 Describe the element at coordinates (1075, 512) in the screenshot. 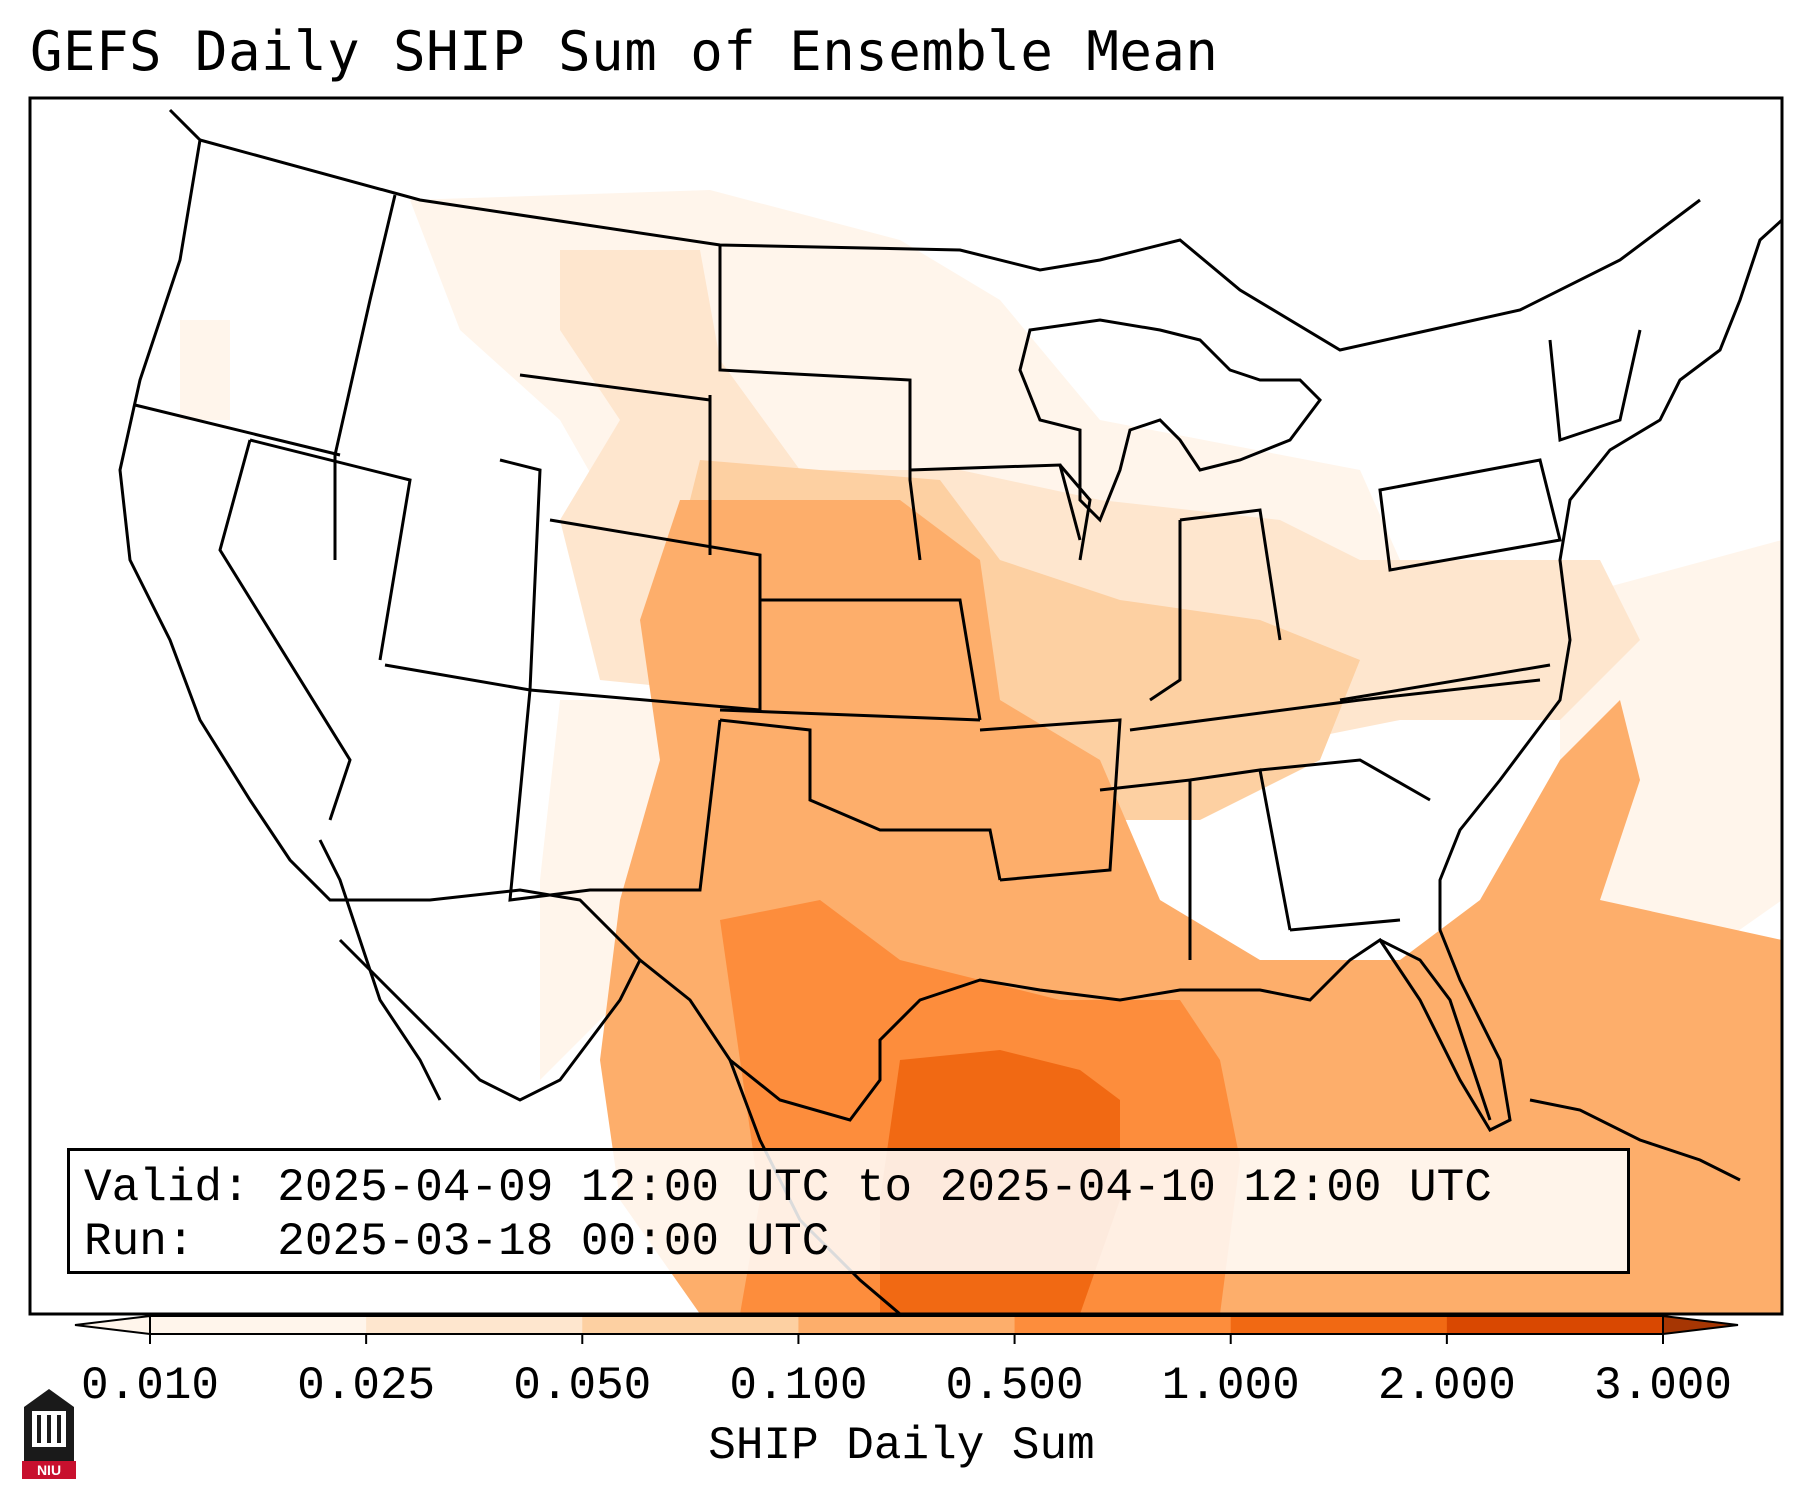

I see `border-wi-il` at that location.